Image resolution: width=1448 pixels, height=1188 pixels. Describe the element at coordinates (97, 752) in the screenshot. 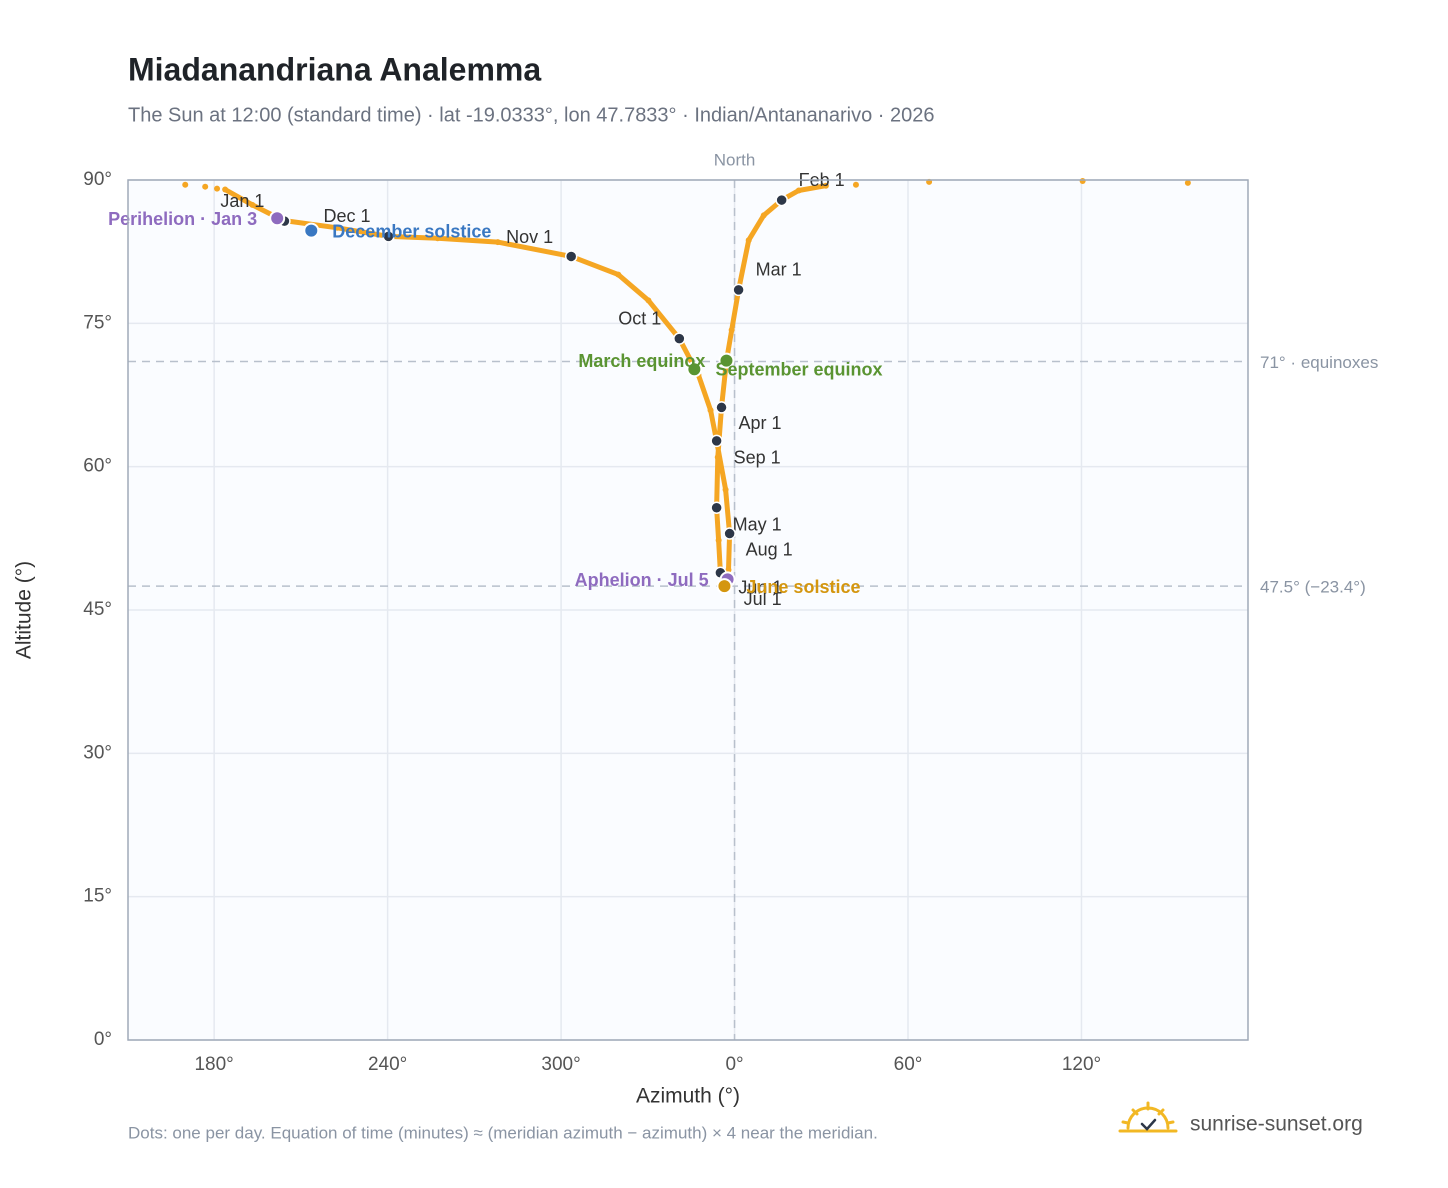

I see `y-tick-label: 30°` at that location.